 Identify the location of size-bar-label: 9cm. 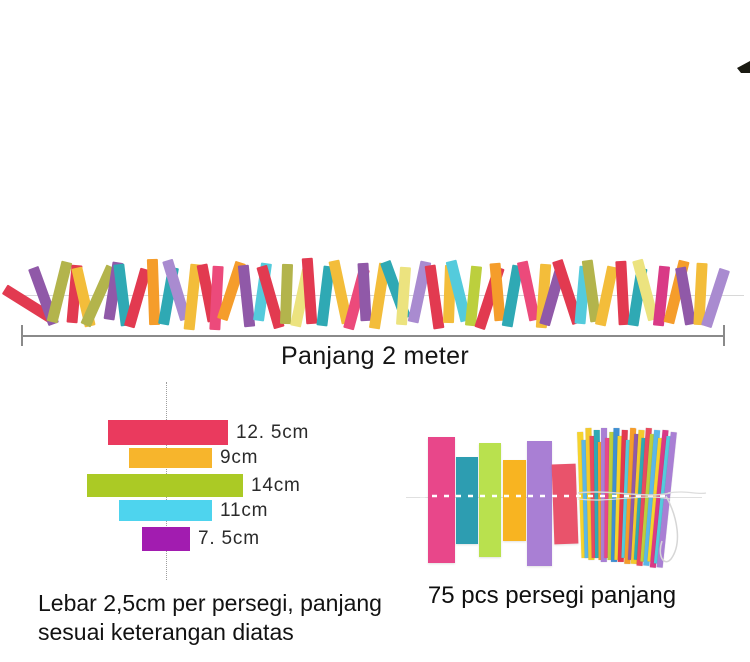
(239, 457).